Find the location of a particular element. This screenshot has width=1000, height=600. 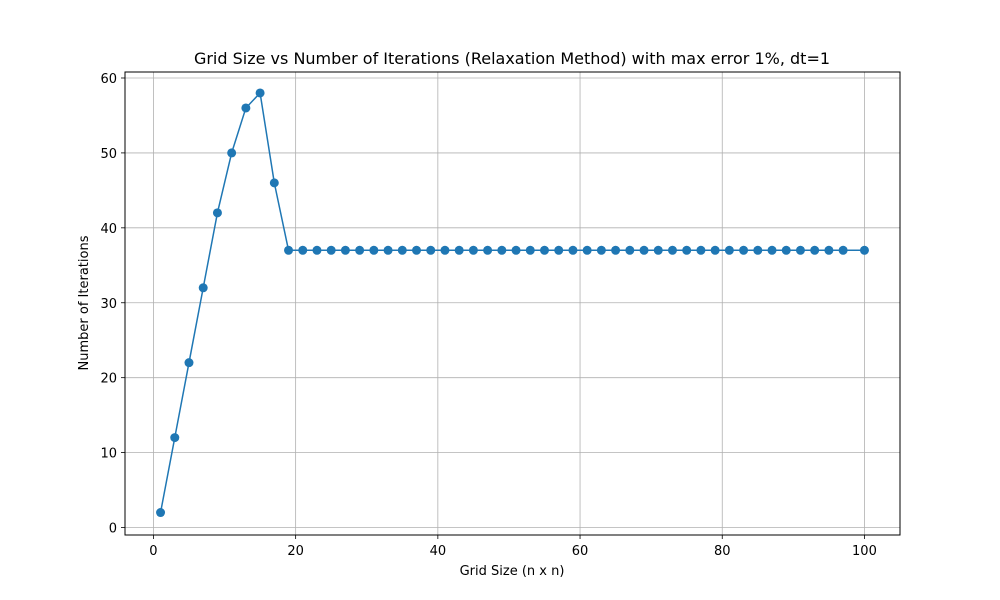

y-tick-label: 0 is located at coordinates (113, 529).